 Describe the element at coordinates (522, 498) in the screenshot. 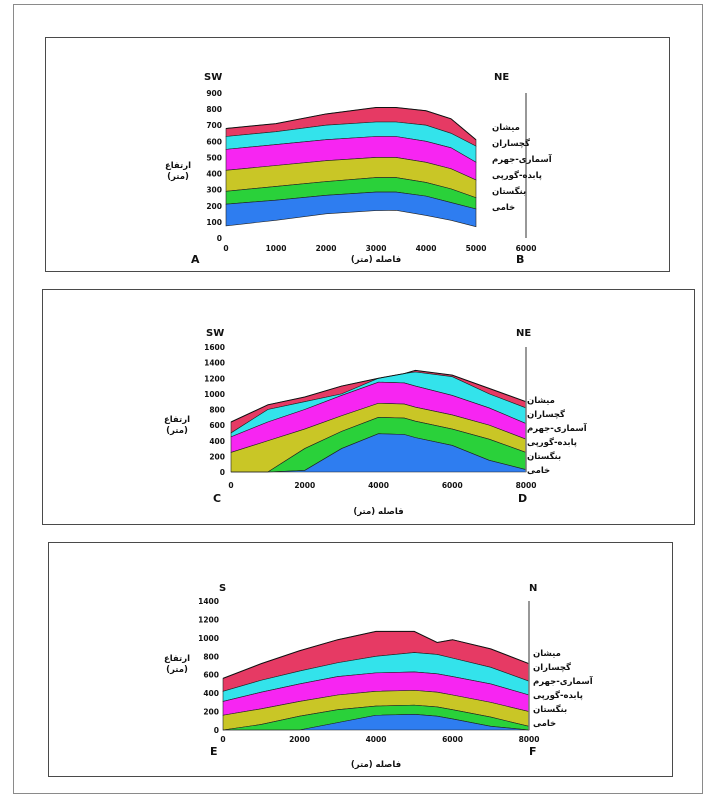

I see `section-end-letter: D` at that location.